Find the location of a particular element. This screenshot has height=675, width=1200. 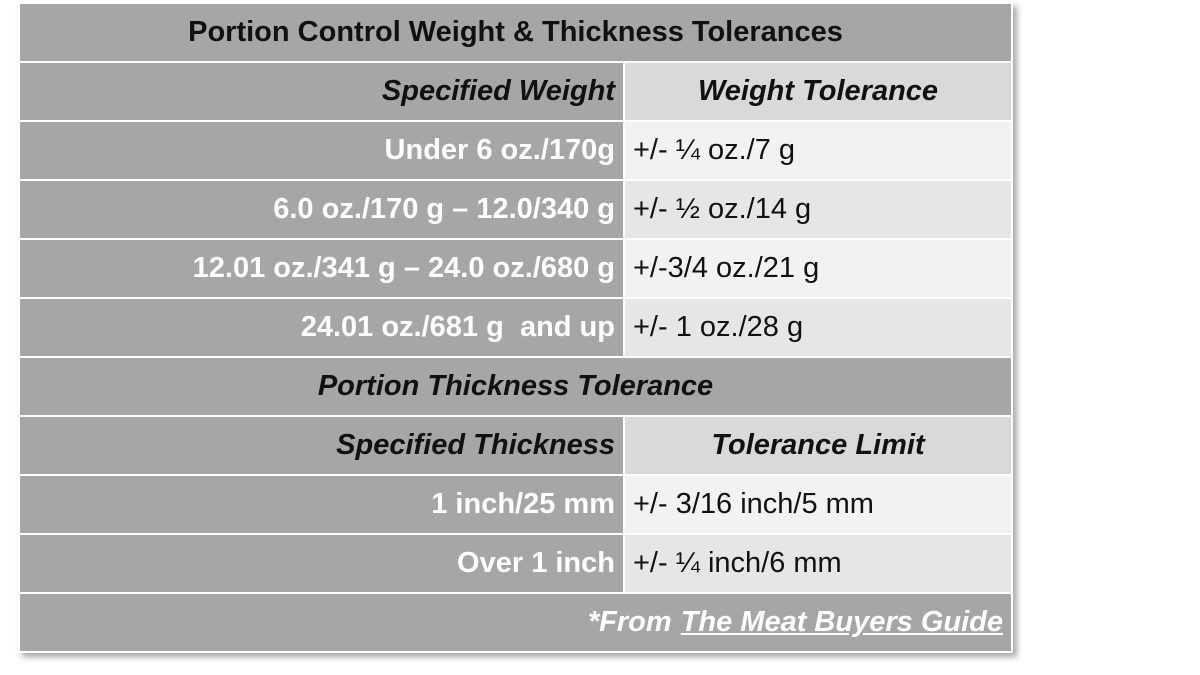

tolerance-cell: +/-3/4 oz./21 g is located at coordinates (818, 268).